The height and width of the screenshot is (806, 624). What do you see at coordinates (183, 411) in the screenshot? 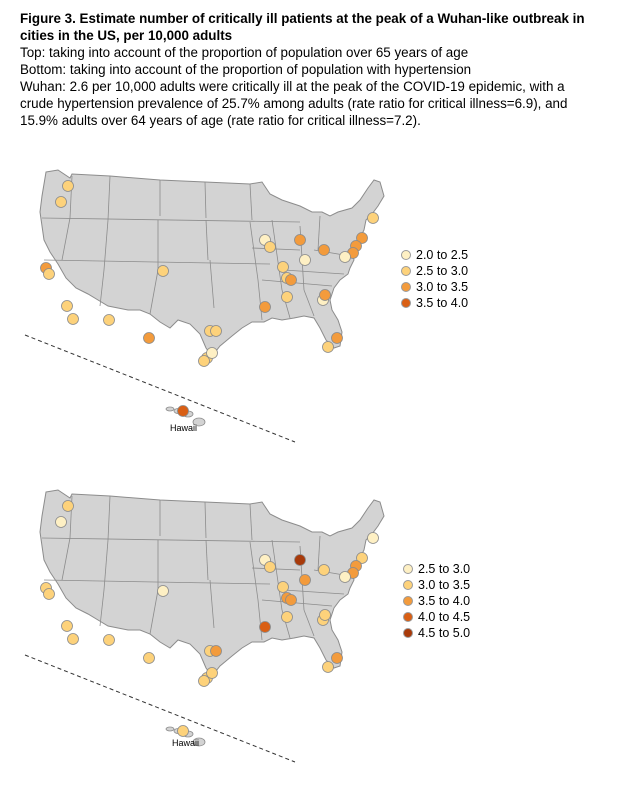
I see `city-marker-honolulu` at bounding box center [183, 411].